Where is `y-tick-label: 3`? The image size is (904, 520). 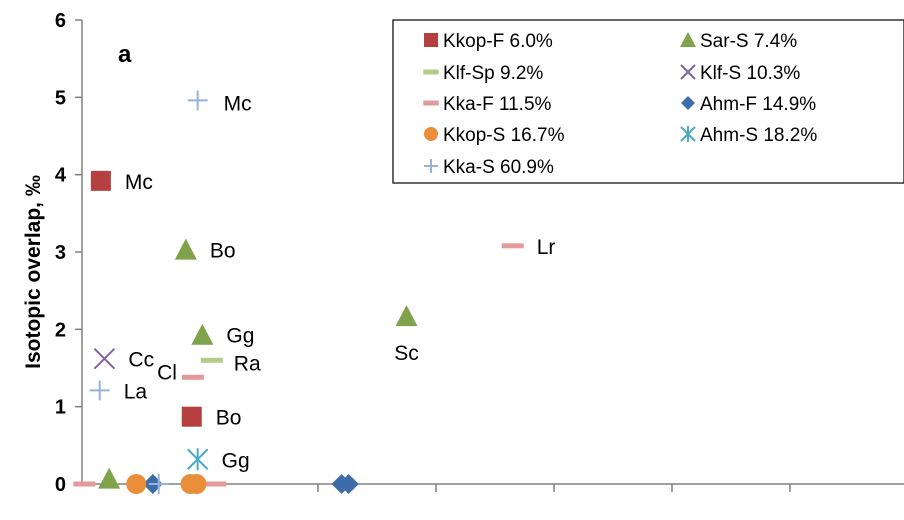
y-tick-label: 3 is located at coordinates (60, 253).